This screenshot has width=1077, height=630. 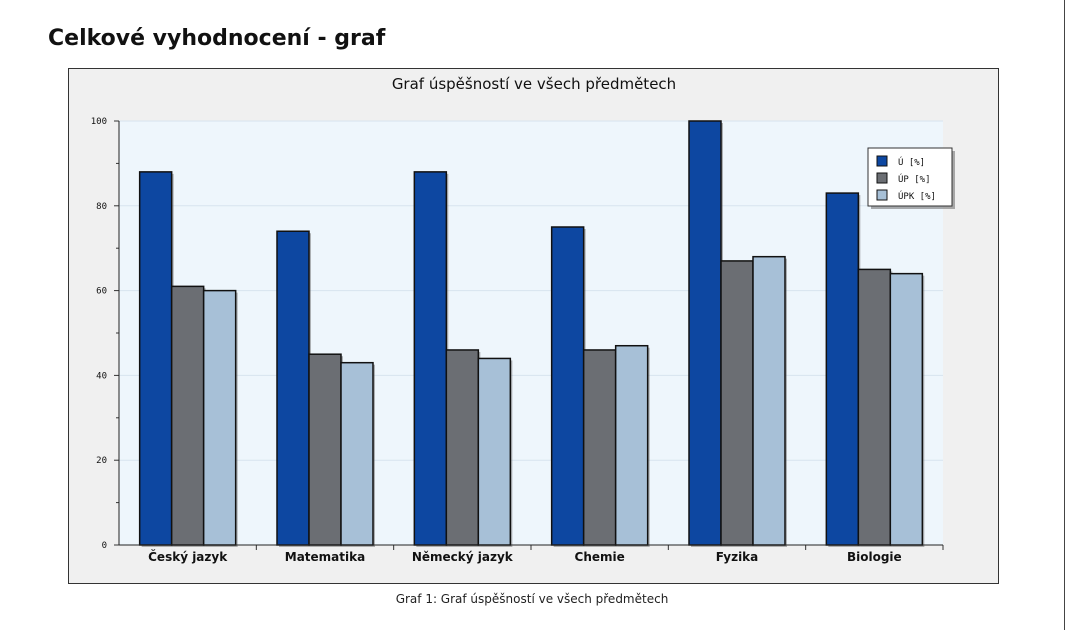 I want to click on y-tick-label: 80, so click(x=101, y=207).